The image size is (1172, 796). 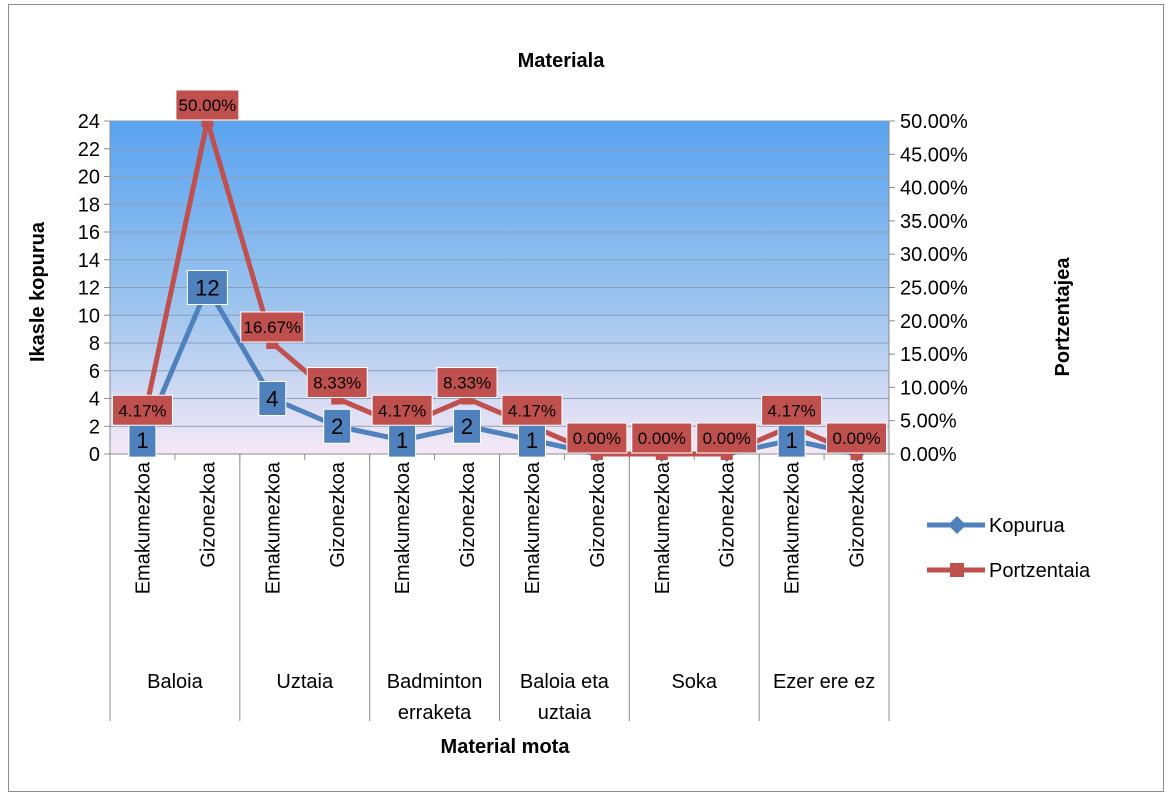 I want to click on legend-item-portzentaia: Portzentaia, so click(x=1009, y=571).